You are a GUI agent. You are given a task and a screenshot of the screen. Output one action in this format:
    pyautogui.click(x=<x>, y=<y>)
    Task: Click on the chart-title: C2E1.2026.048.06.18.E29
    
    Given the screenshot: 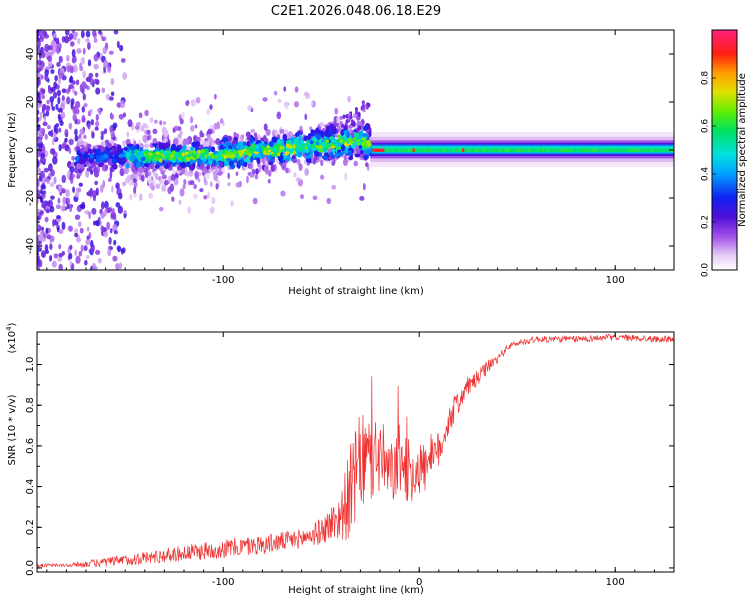 What is the action you would take?
    pyautogui.click(x=356, y=11)
    